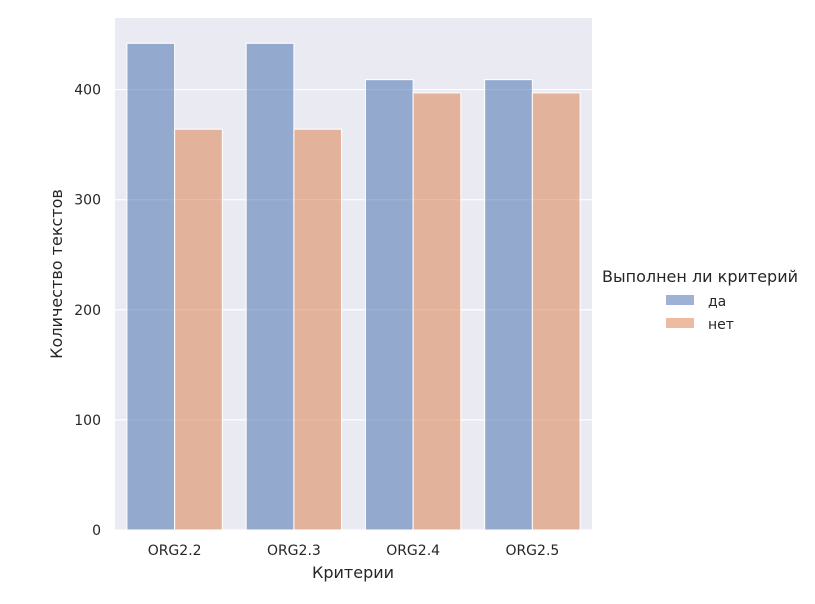 This screenshot has width=815, height=604. Describe the element at coordinates (87, 421) in the screenshot. I see `y-tick-label: 100` at that location.